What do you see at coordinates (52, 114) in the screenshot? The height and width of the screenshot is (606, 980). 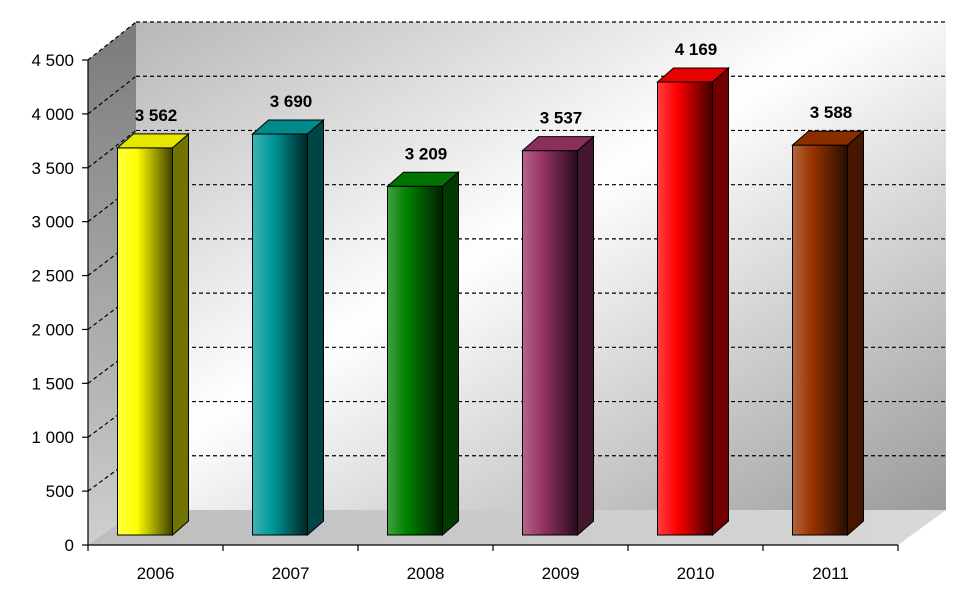 I see `y-tick-label: 4 000` at bounding box center [52, 114].